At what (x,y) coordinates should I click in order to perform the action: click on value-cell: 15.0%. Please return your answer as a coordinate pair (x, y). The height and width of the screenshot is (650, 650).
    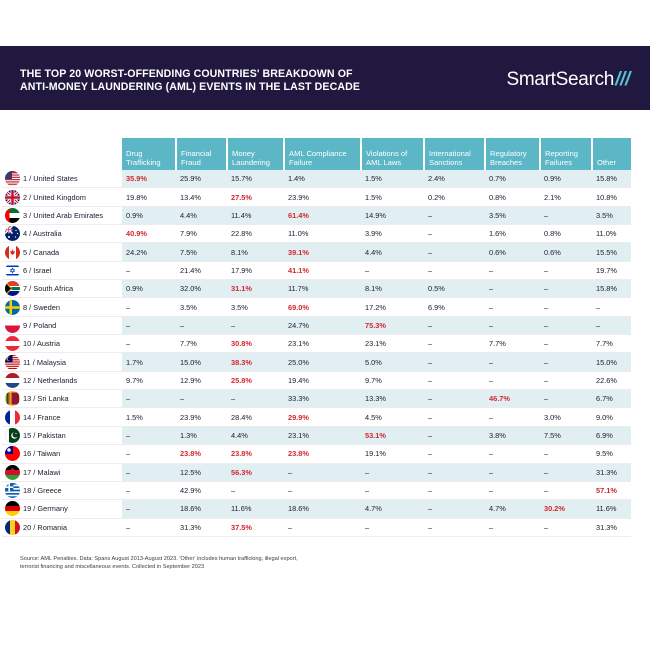
    Looking at the image, I should click on (611, 362).